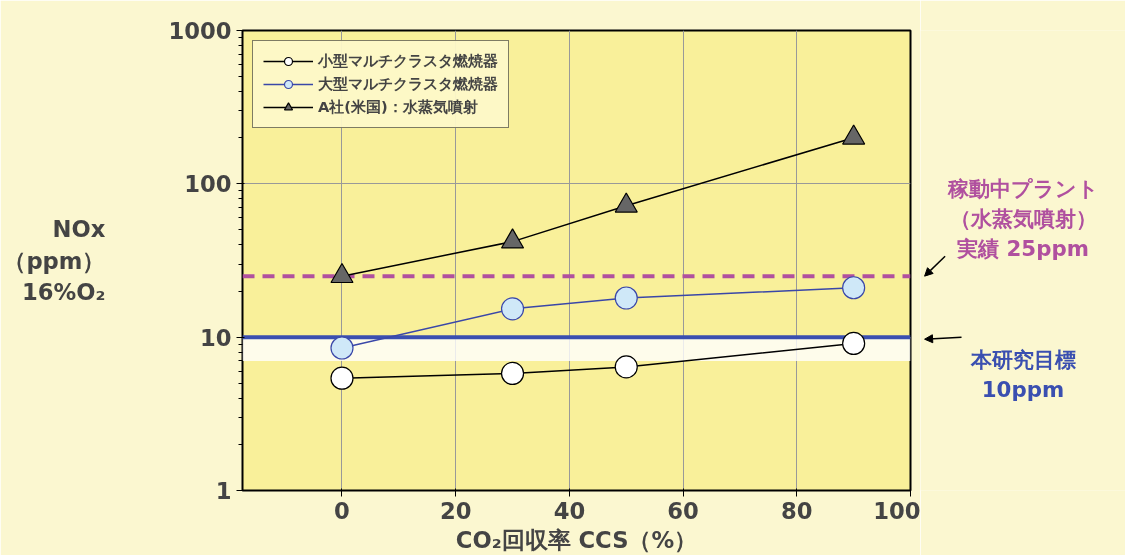  Describe the element at coordinates (576, 539) in the screenshot. I see `x-axis-title: CO₂回収率 CCS（%）` at that location.